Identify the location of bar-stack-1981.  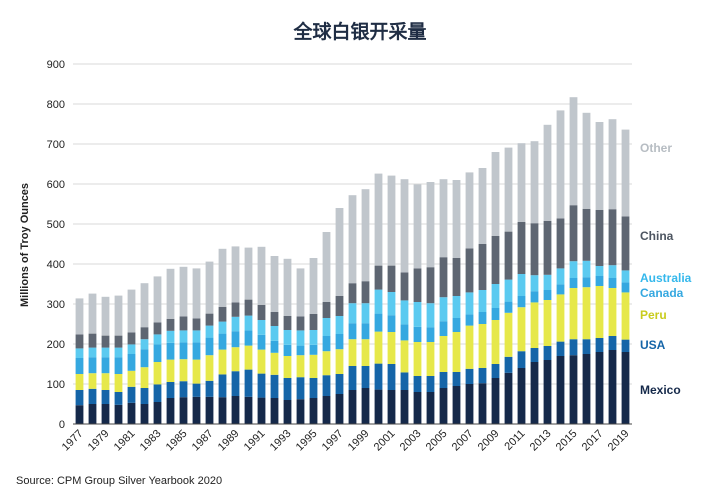
(131, 356).